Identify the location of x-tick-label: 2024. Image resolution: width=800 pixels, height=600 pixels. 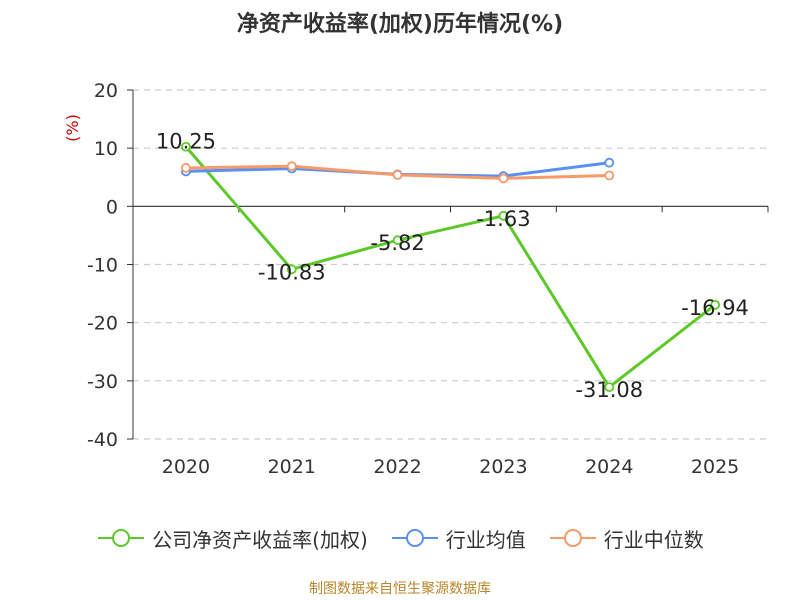
(609, 467).